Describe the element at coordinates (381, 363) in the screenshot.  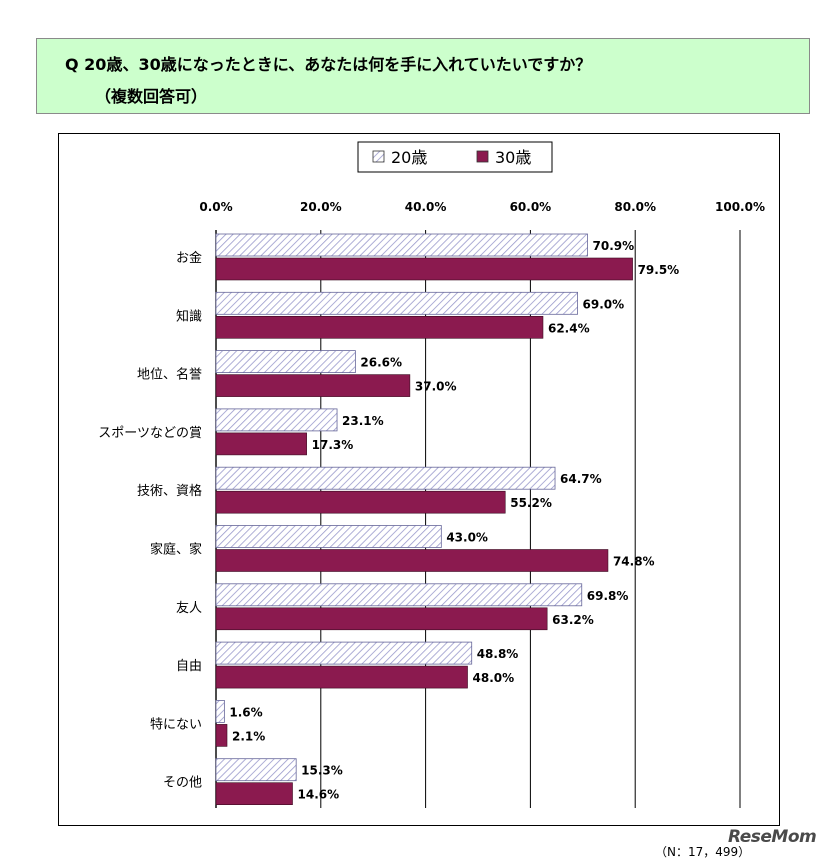
I see `data-label-20: 26.6%` at that location.